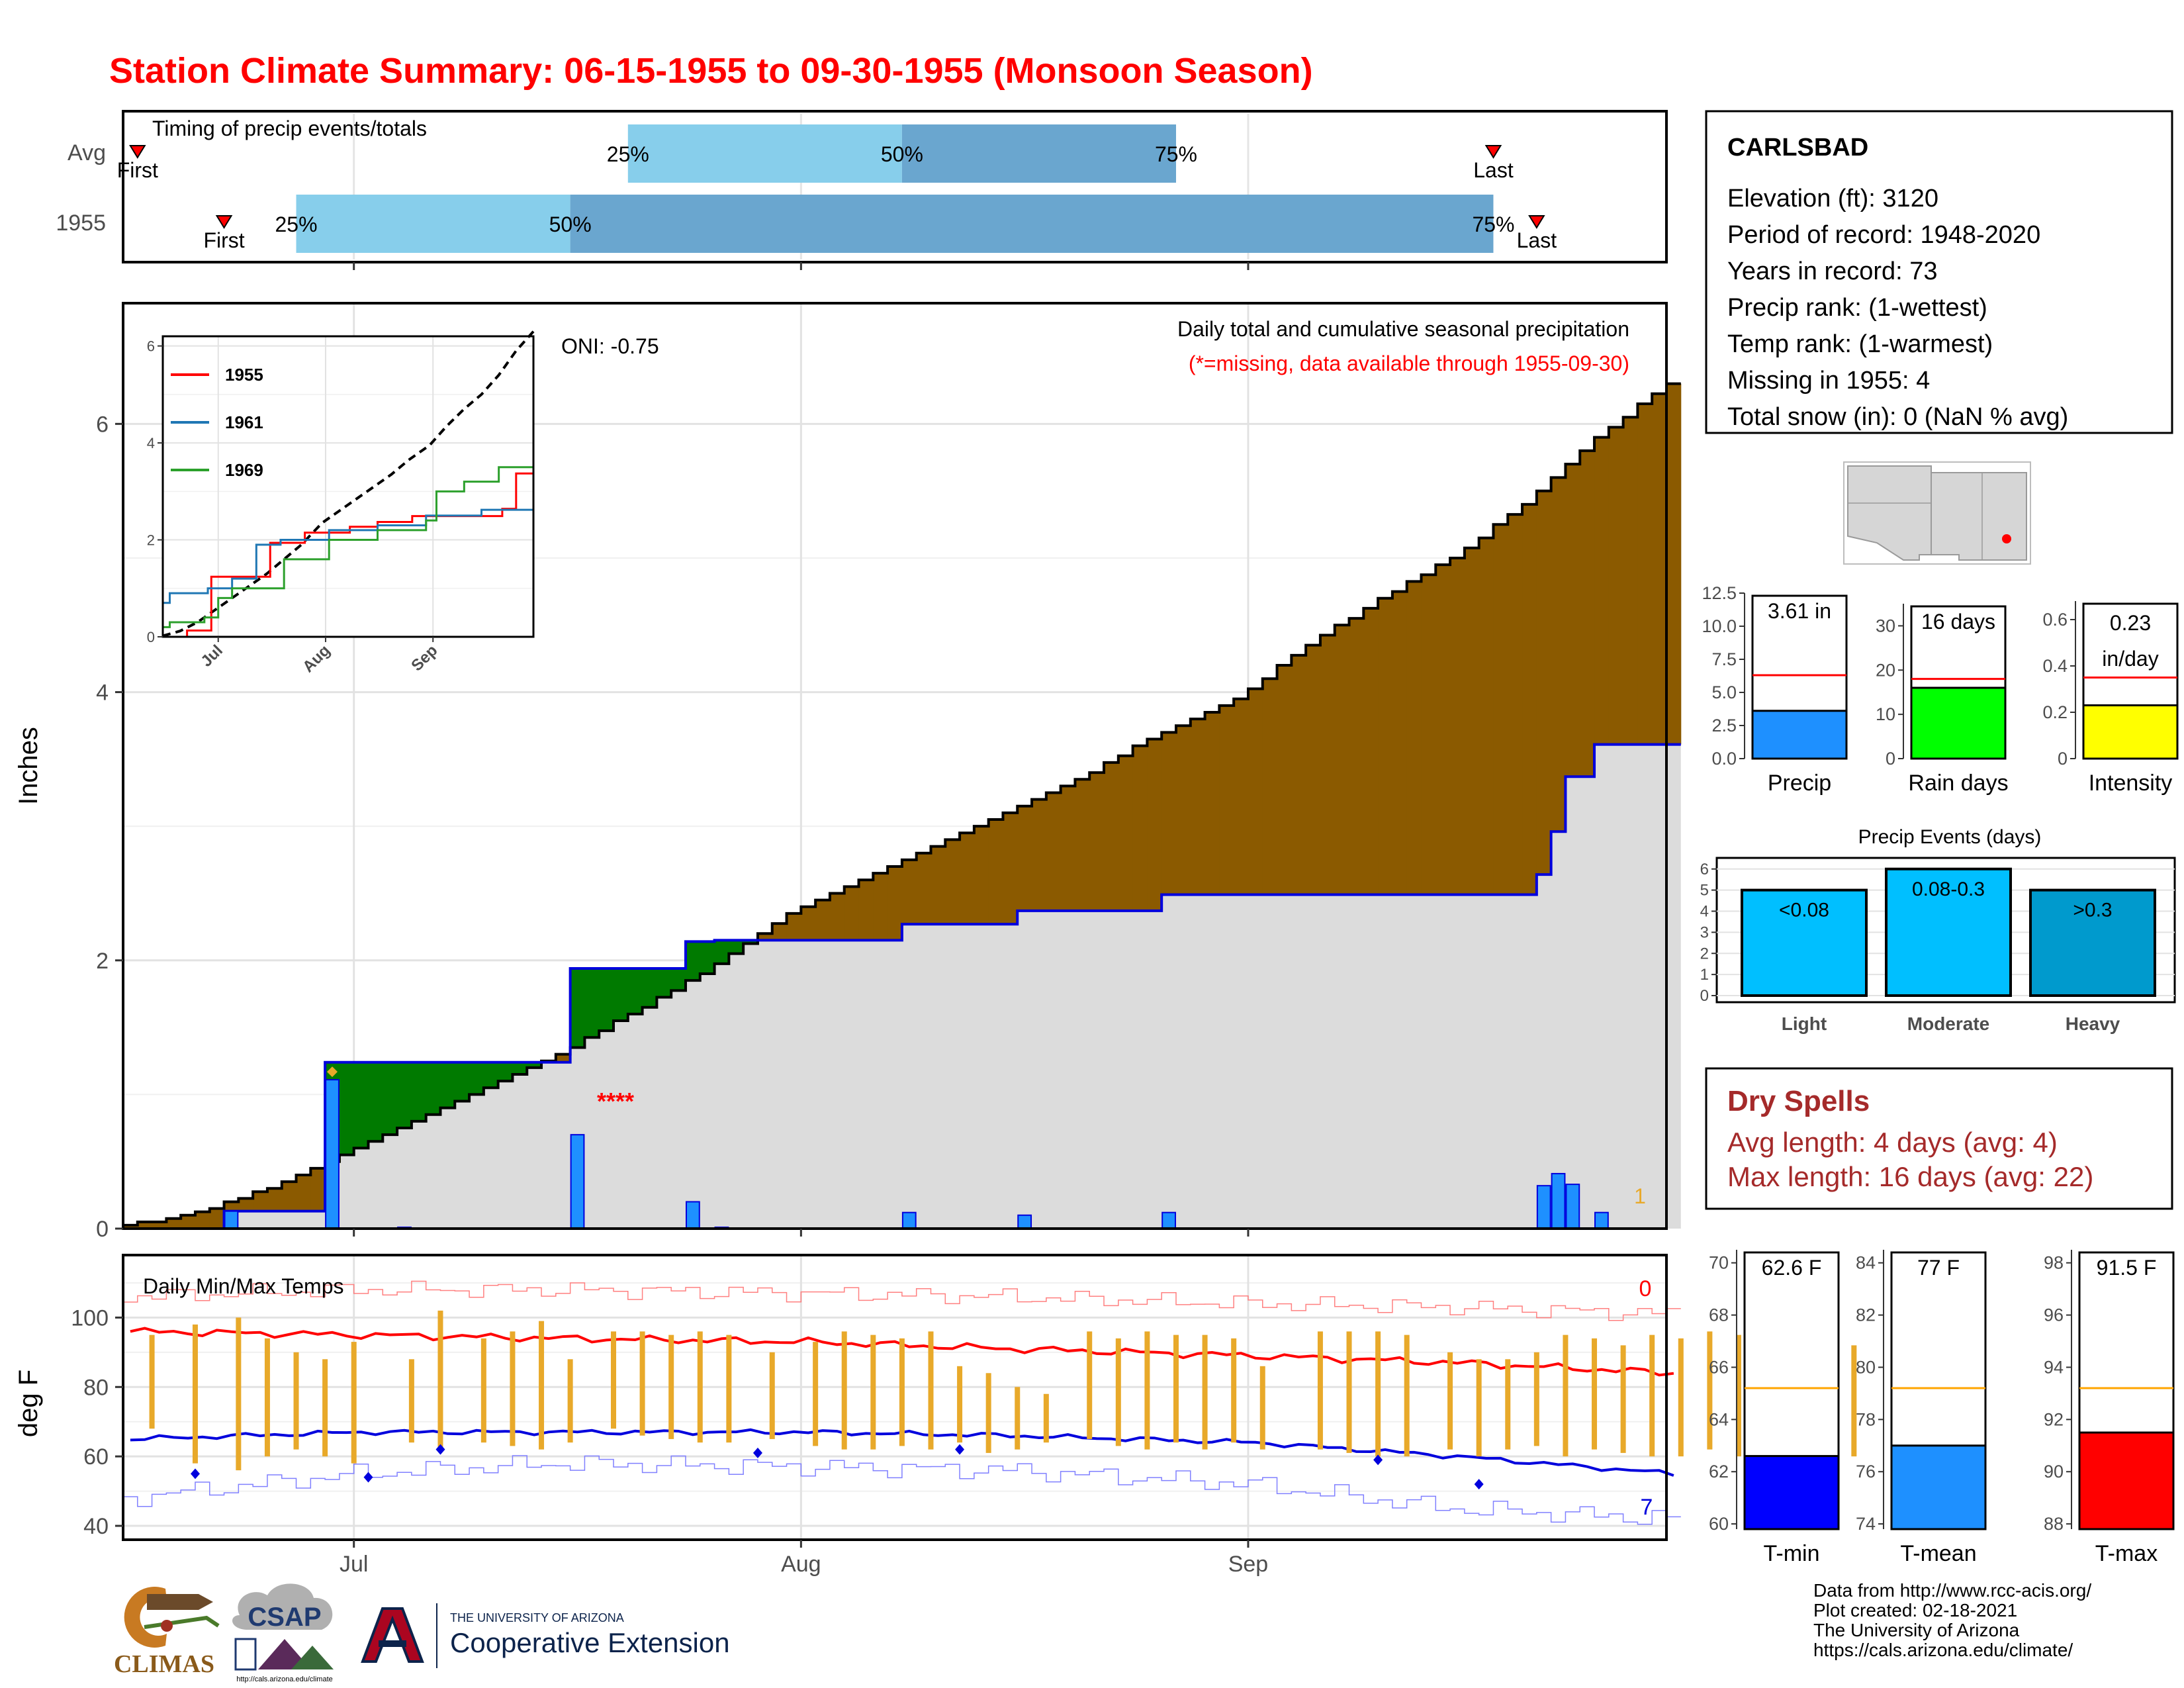 The width and height of the screenshot is (2184, 1688). What do you see at coordinates (1704, 891) in the screenshot?
I see `events-ytick-label: 5` at bounding box center [1704, 891].